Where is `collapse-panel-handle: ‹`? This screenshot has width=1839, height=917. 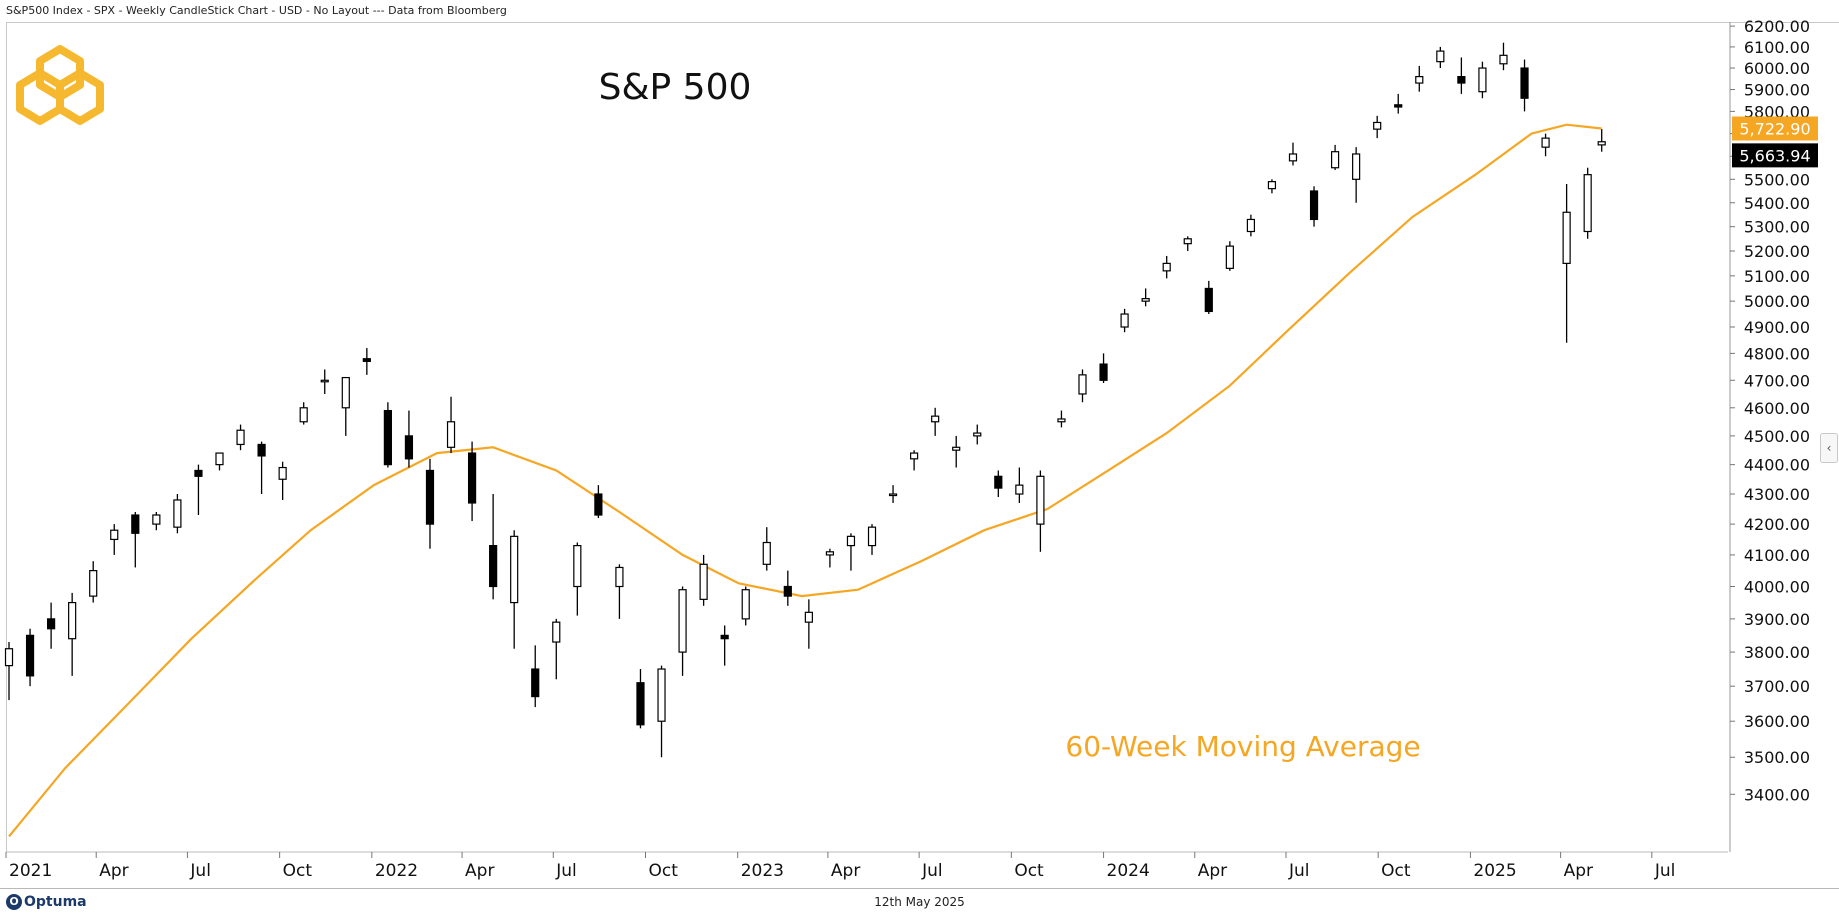 collapse-panel-handle: ‹ is located at coordinates (1829, 448).